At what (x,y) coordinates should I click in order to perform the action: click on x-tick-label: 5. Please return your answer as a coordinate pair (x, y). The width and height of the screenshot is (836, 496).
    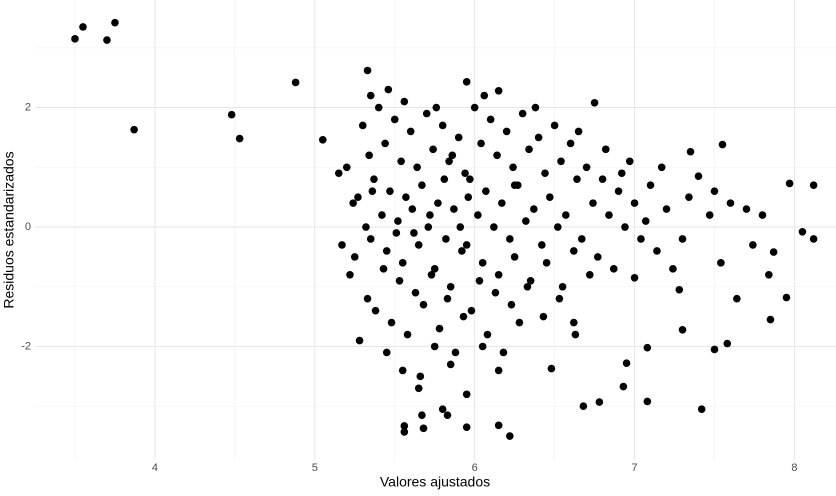
    Looking at the image, I should click on (315, 468).